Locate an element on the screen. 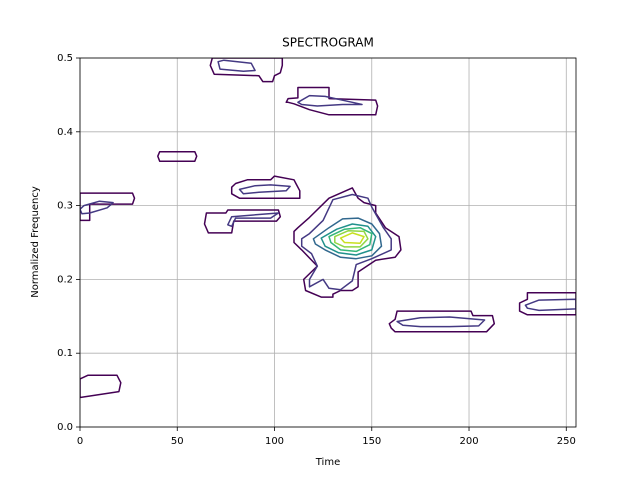 The height and width of the screenshot is (480, 640). x-tick-label: 150 is located at coordinates (371, 441).